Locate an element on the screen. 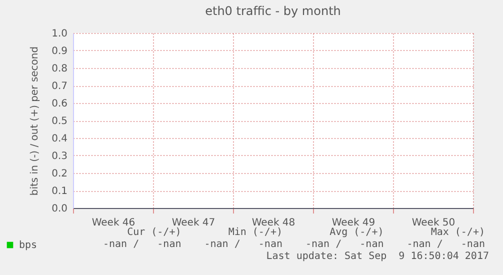 This screenshot has height=275, width=503. x-tick-label: Week 50 is located at coordinates (434, 223).